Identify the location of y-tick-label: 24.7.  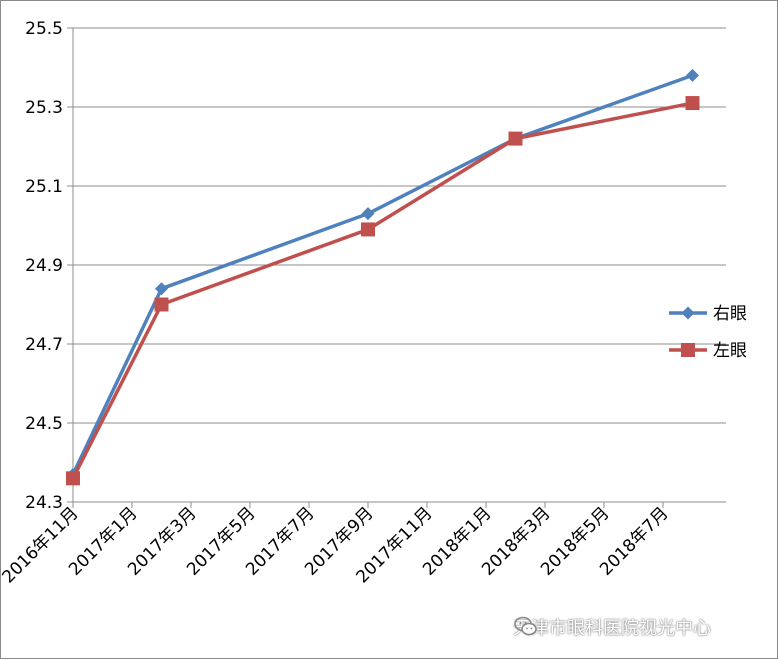
(44, 345).